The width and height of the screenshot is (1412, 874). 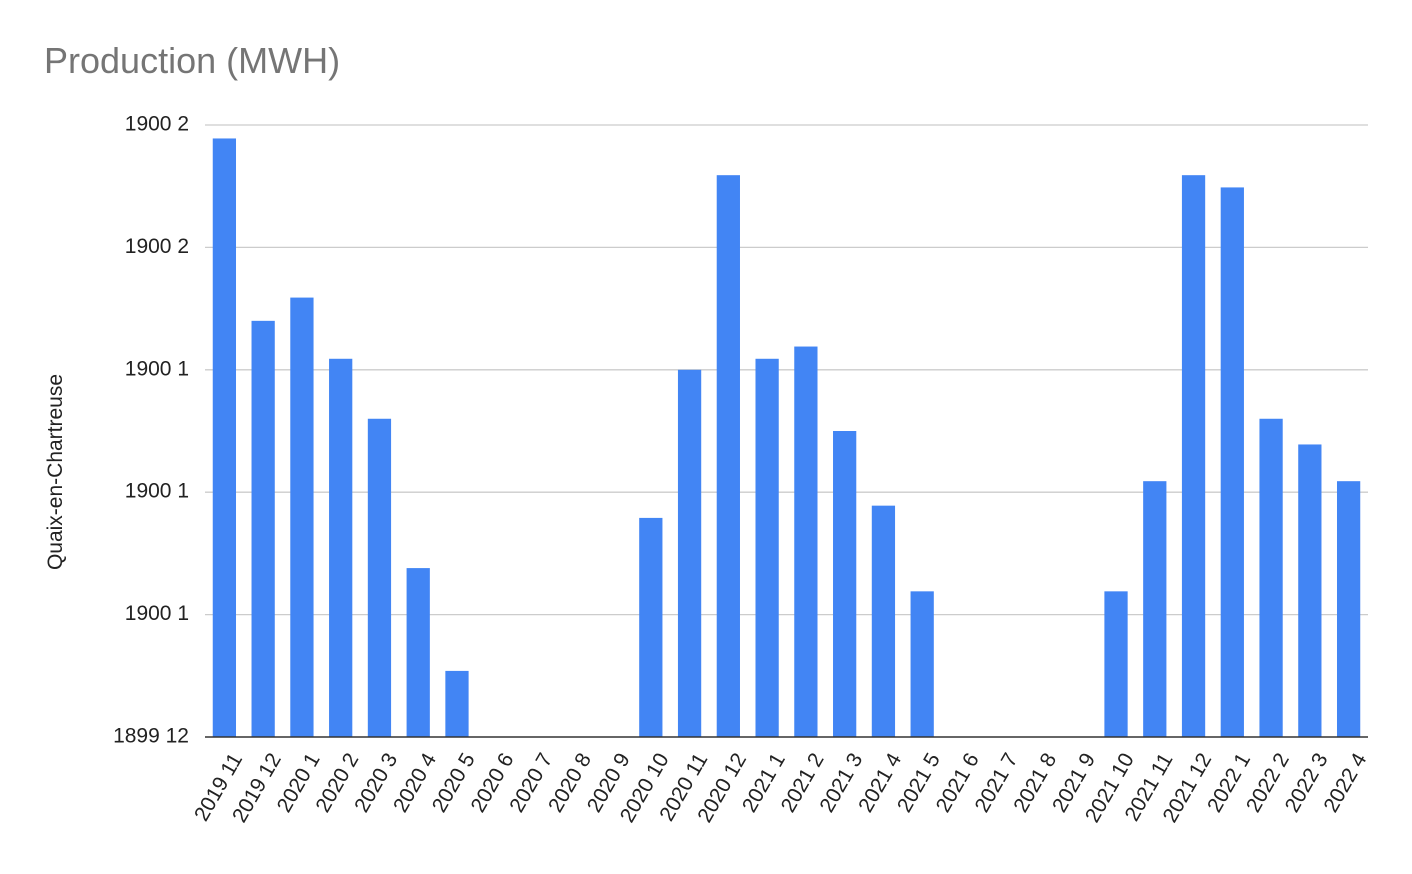 What do you see at coordinates (151, 736) in the screenshot?
I see `y-tick-label: 1899 12` at bounding box center [151, 736].